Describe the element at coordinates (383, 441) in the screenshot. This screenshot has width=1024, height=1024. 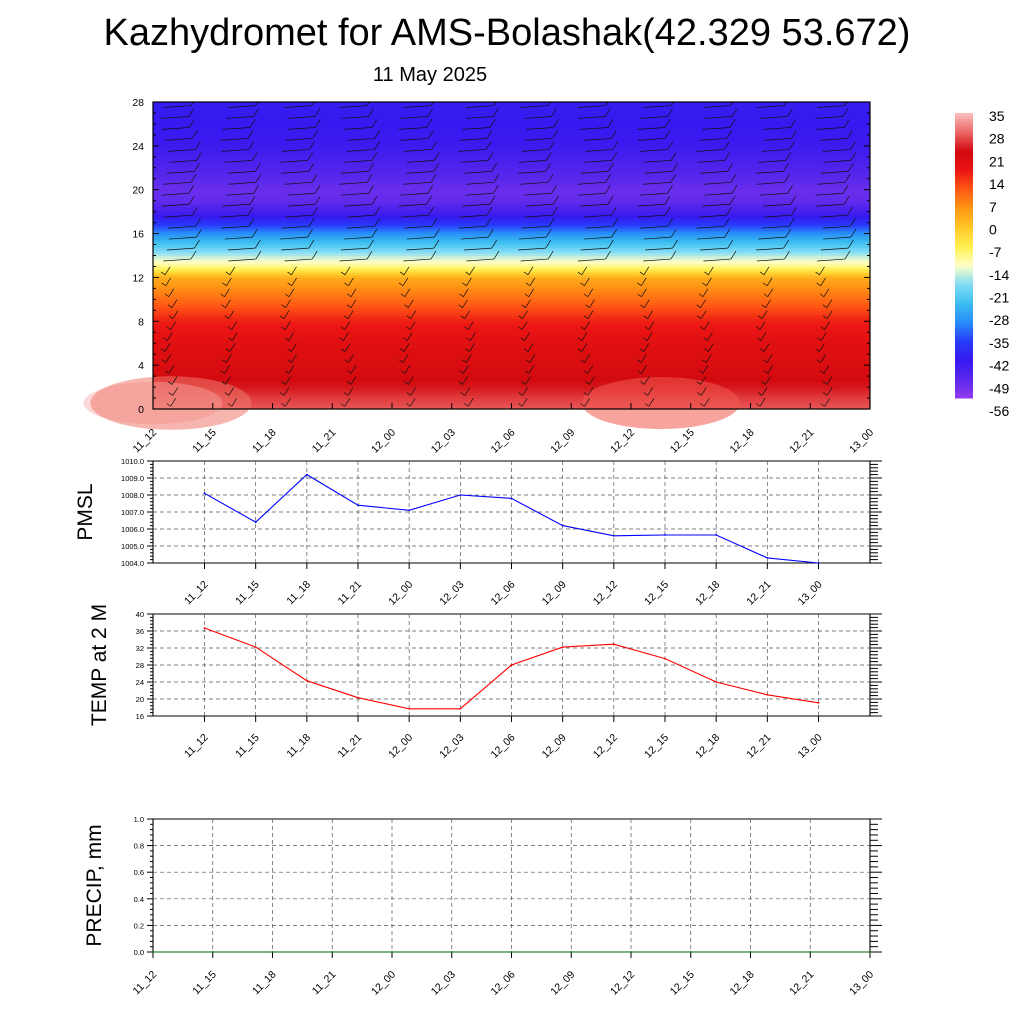
I see `heatmap-xtick-label: 12_00` at that location.